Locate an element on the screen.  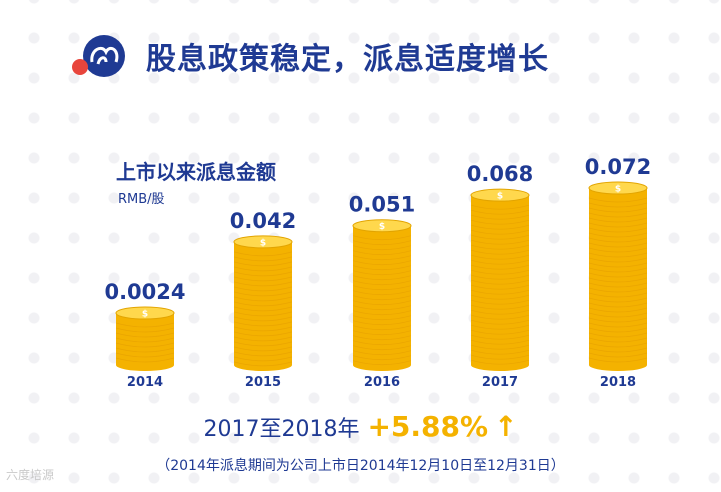
bar-2016: $0.051 2016 is located at coordinates (382, 291).